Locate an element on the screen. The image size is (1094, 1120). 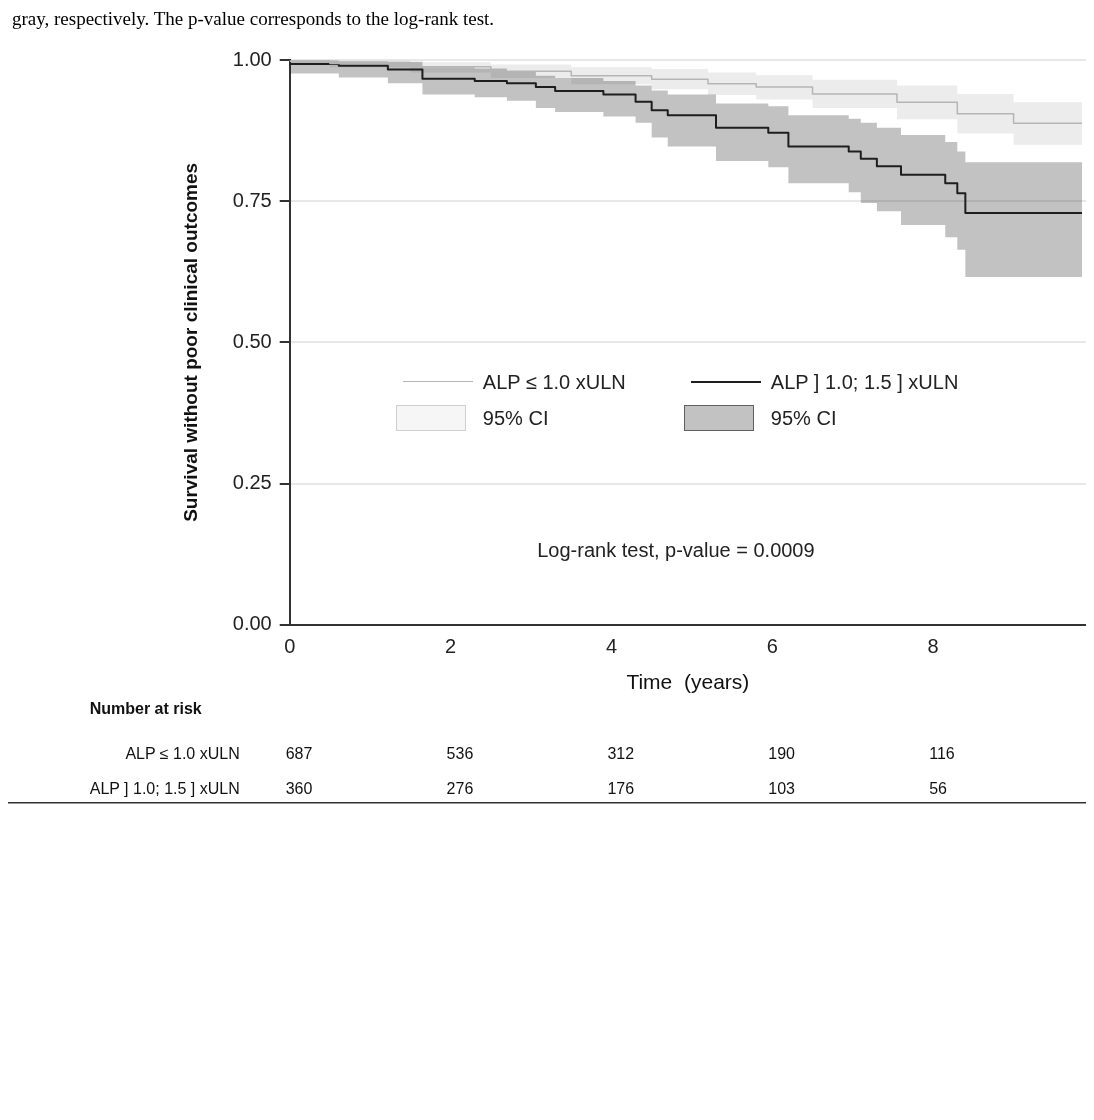
x-tick-label: 6 is located at coordinates (772, 646).